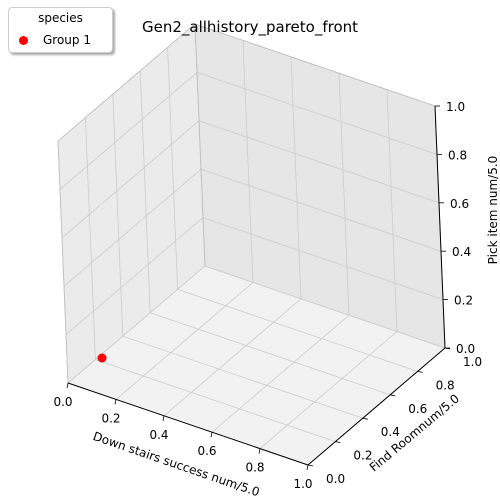  I want to click on z-axis-label: Pick item num/5.0, so click(493, 210).